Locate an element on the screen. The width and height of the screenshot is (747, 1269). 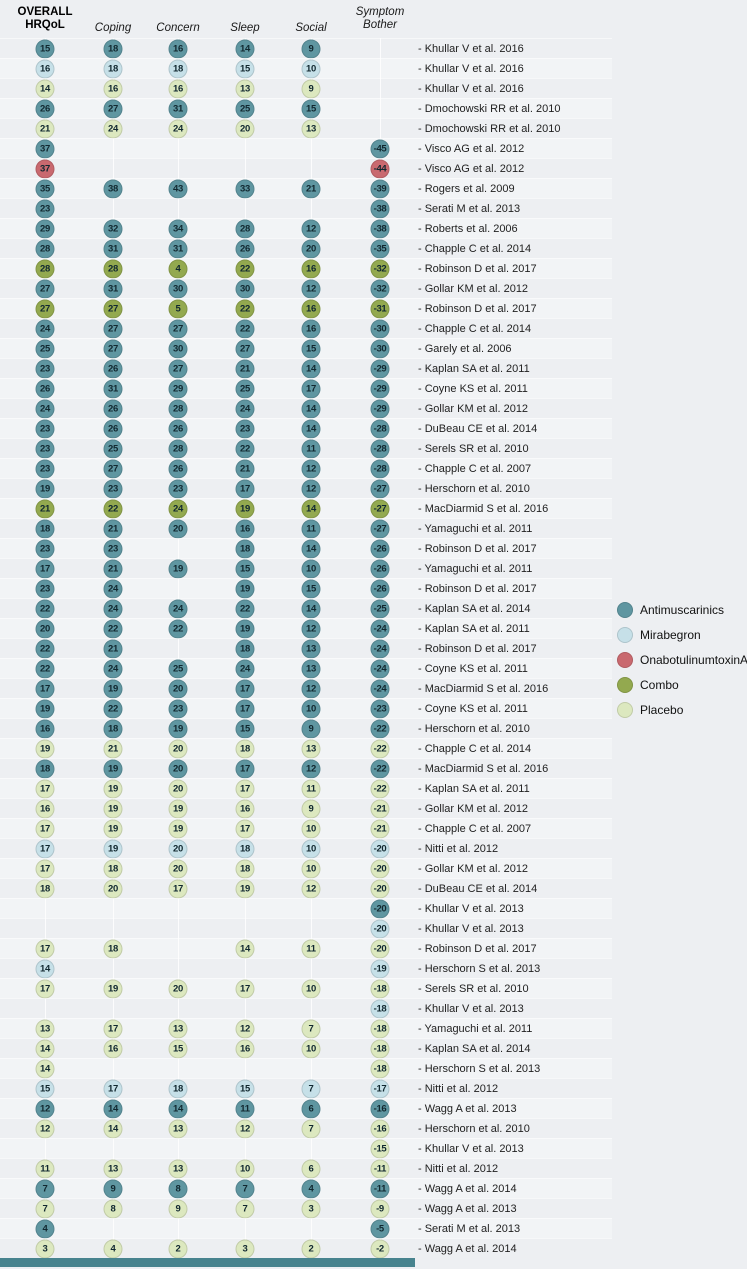
dot-bother: -29 is located at coordinates (380, 408).